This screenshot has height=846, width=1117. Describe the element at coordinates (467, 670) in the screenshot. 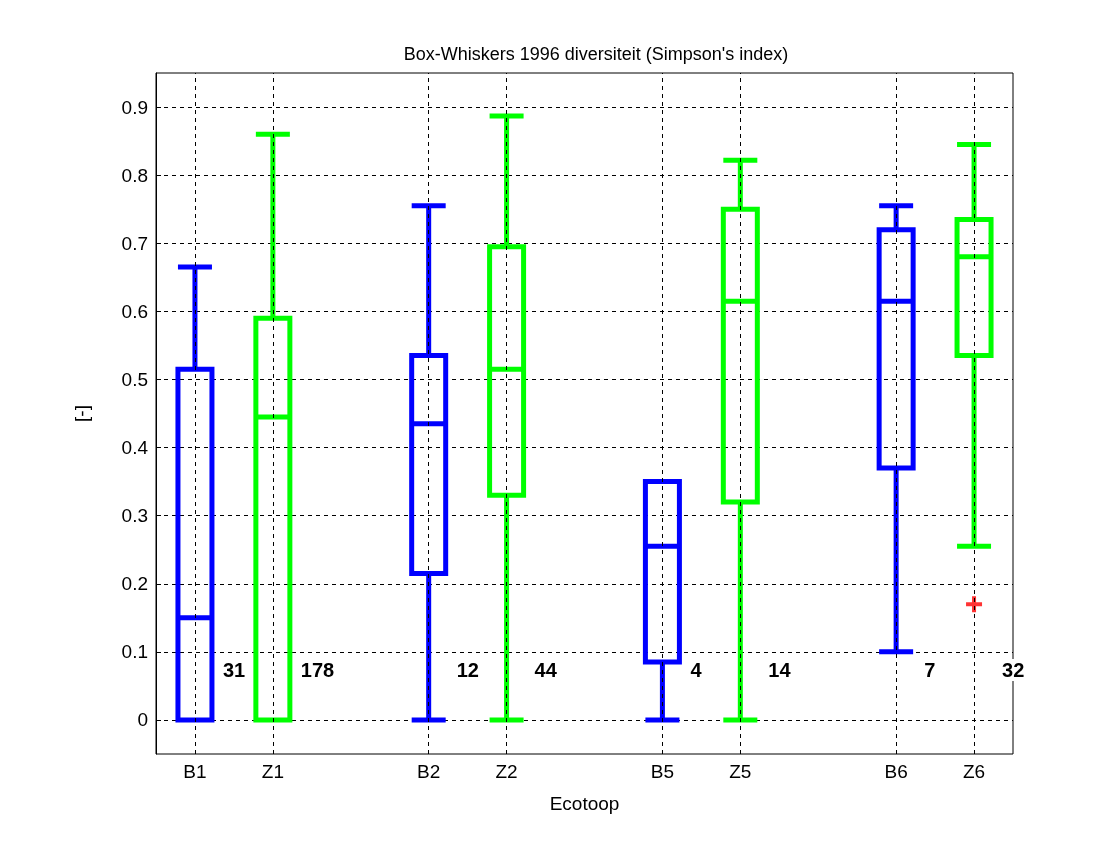

I see `annotation: 12` at that location.